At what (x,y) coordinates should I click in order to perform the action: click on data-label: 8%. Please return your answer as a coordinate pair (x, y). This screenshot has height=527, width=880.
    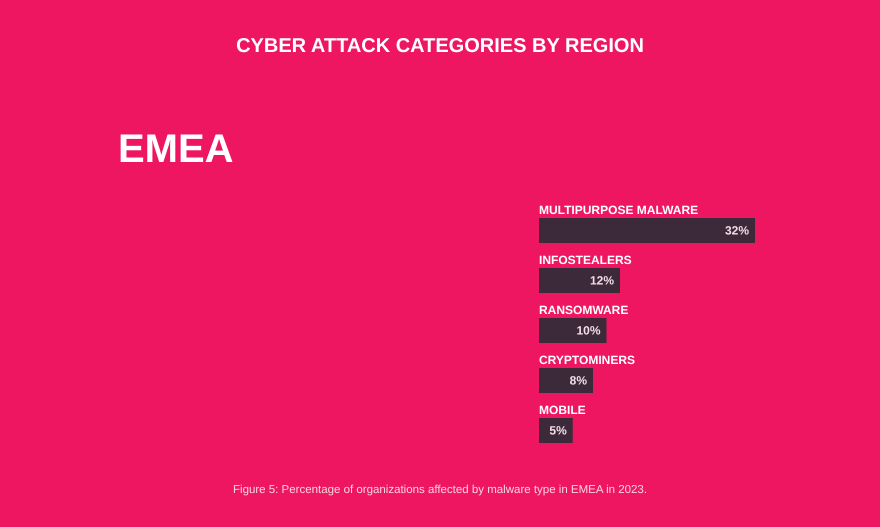
    Looking at the image, I should click on (579, 381).